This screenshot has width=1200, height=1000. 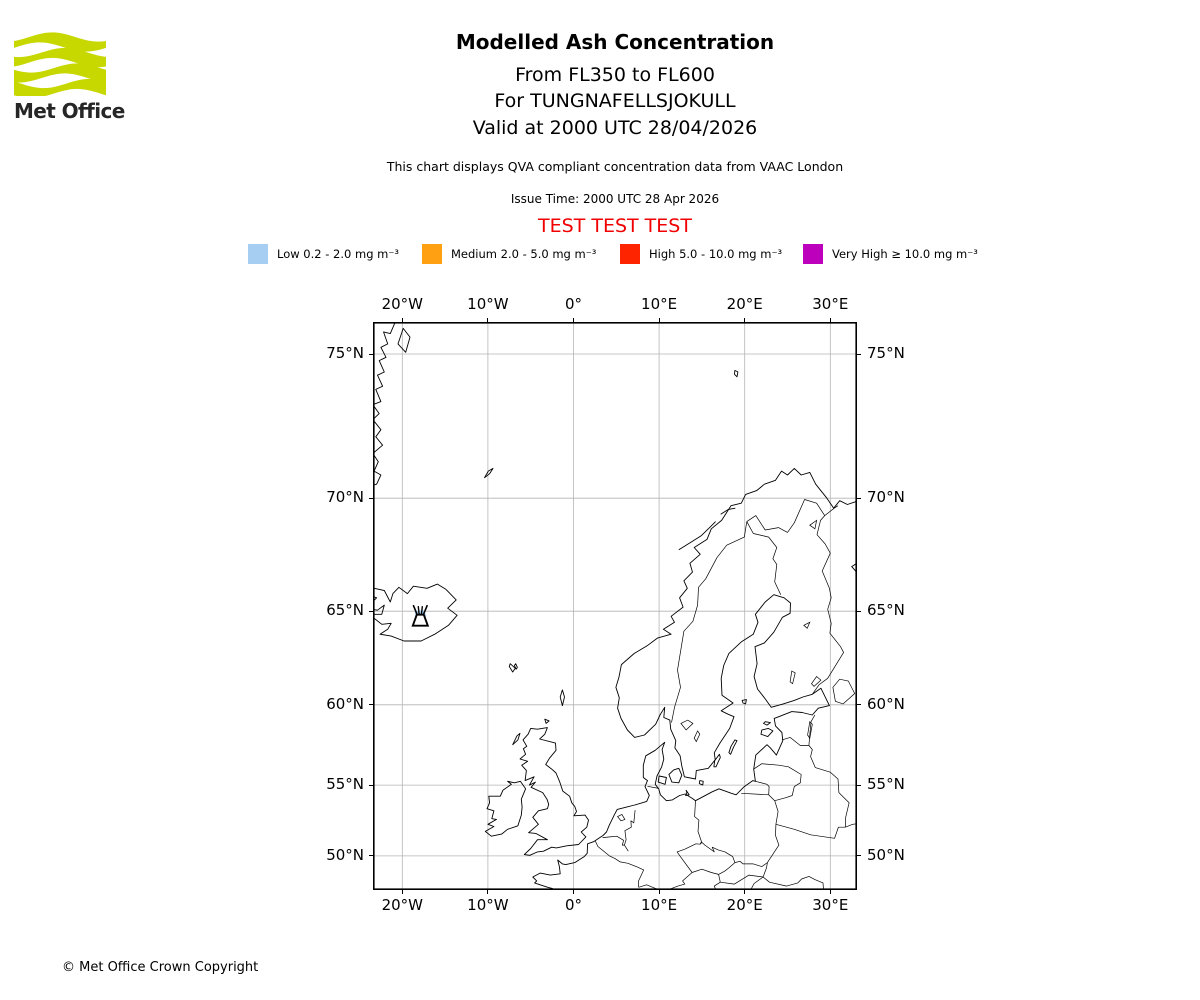 I want to click on lakes, so click(x=736, y=670).